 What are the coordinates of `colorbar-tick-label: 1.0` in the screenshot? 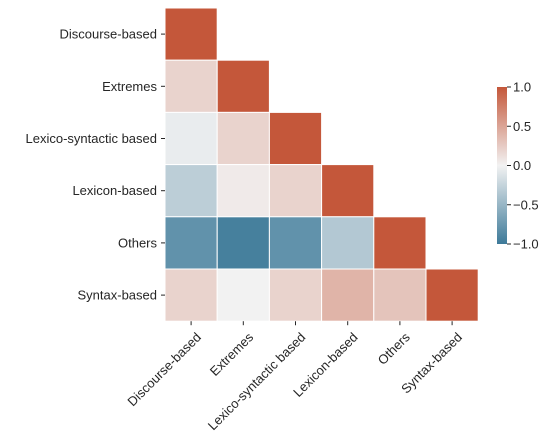 It's located at (522, 87).